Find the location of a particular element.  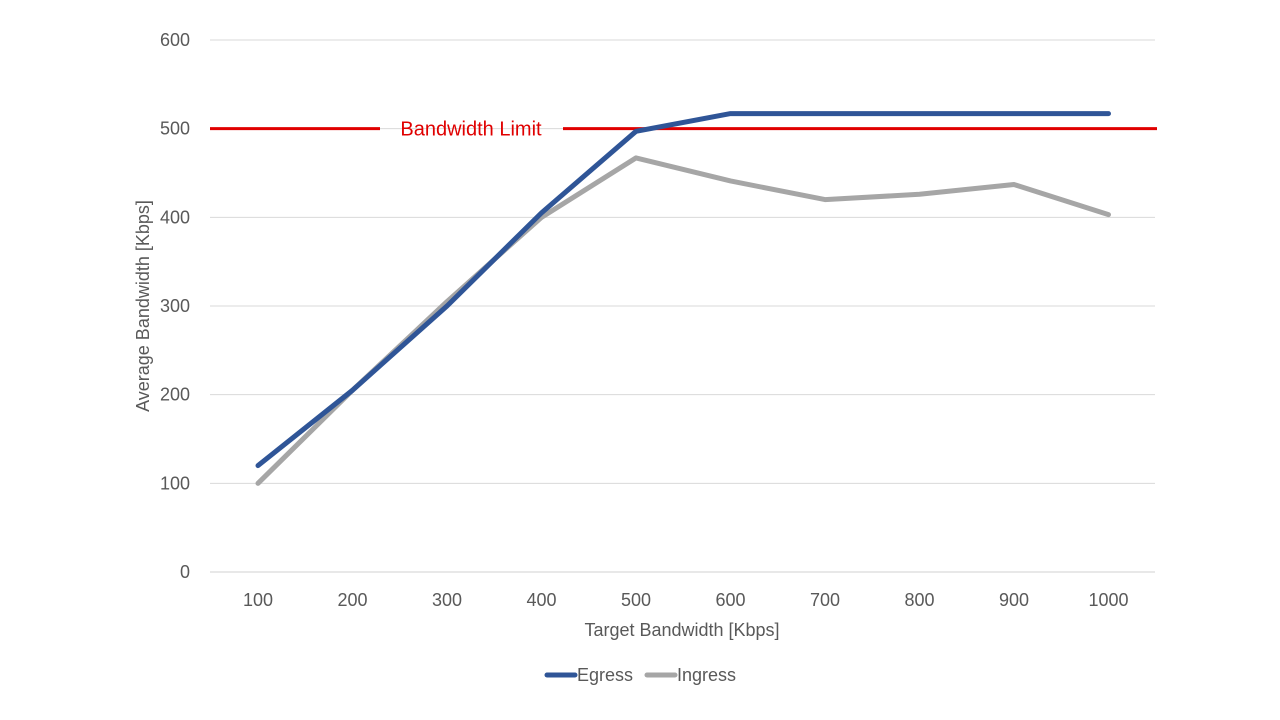

y-axis-tick-labels: 0 100 200 300 400 500 600 is located at coordinates (175, 306).